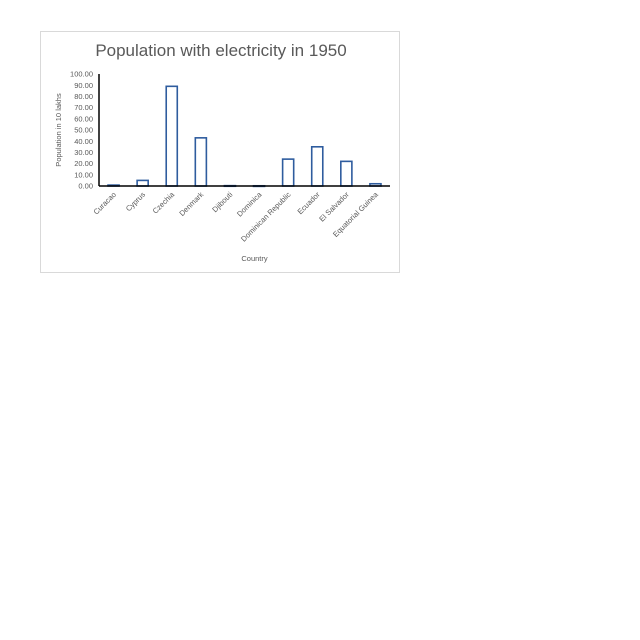 Image resolution: width=640 pixels, height=640 pixels. I want to click on y-tick-label: 20.00, so click(83, 163).